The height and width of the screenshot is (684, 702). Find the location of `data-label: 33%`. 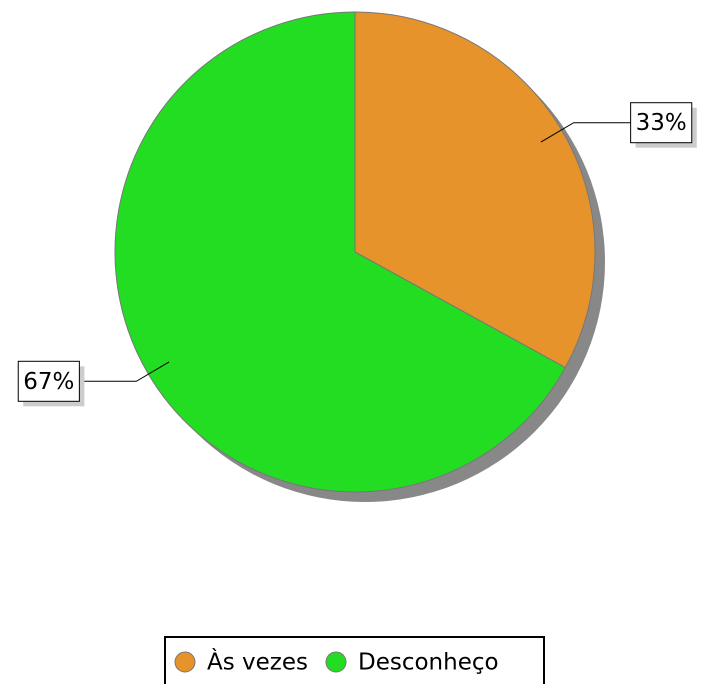

data-label: 33% is located at coordinates (661, 123).